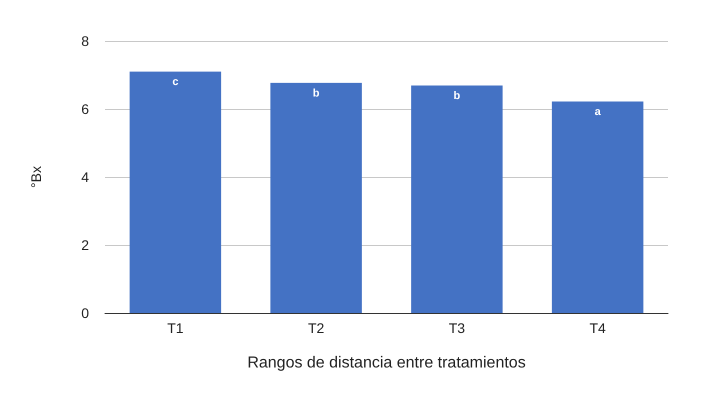 The image size is (711, 393). What do you see at coordinates (386, 363) in the screenshot?
I see `x-axis-title: Rangos de distancia entre tratamientos` at bounding box center [386, 363].